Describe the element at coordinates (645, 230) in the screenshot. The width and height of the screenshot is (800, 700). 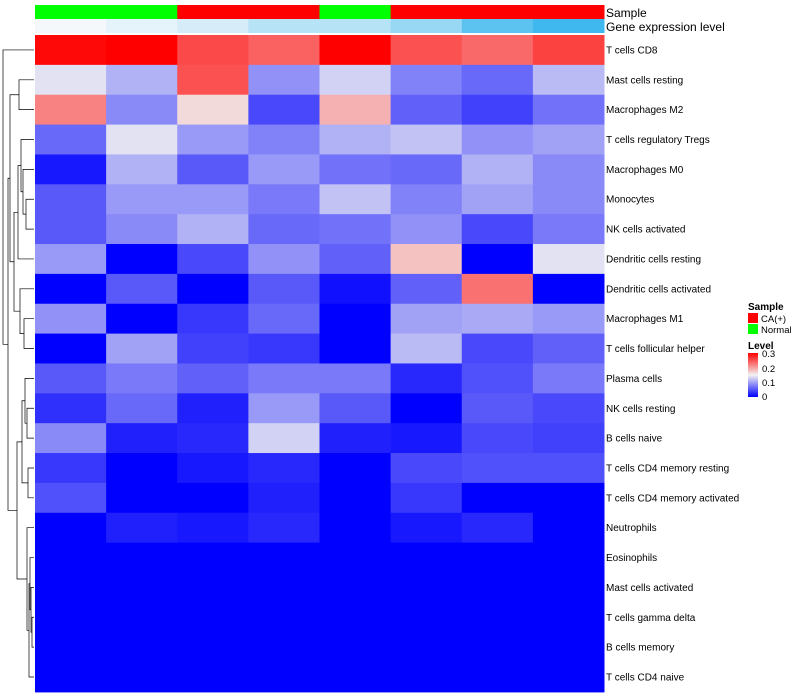
I see `row-label: NK cells activated` at that location.